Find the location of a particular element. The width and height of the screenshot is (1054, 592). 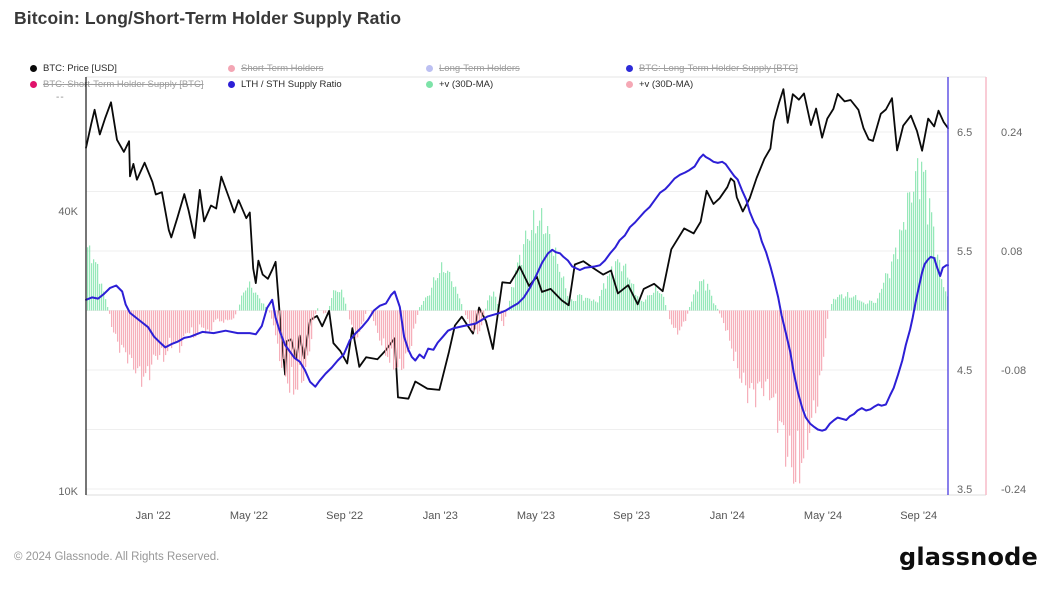

momentum-axis-tick: -0.24 is located at coordinates (1013, 490).